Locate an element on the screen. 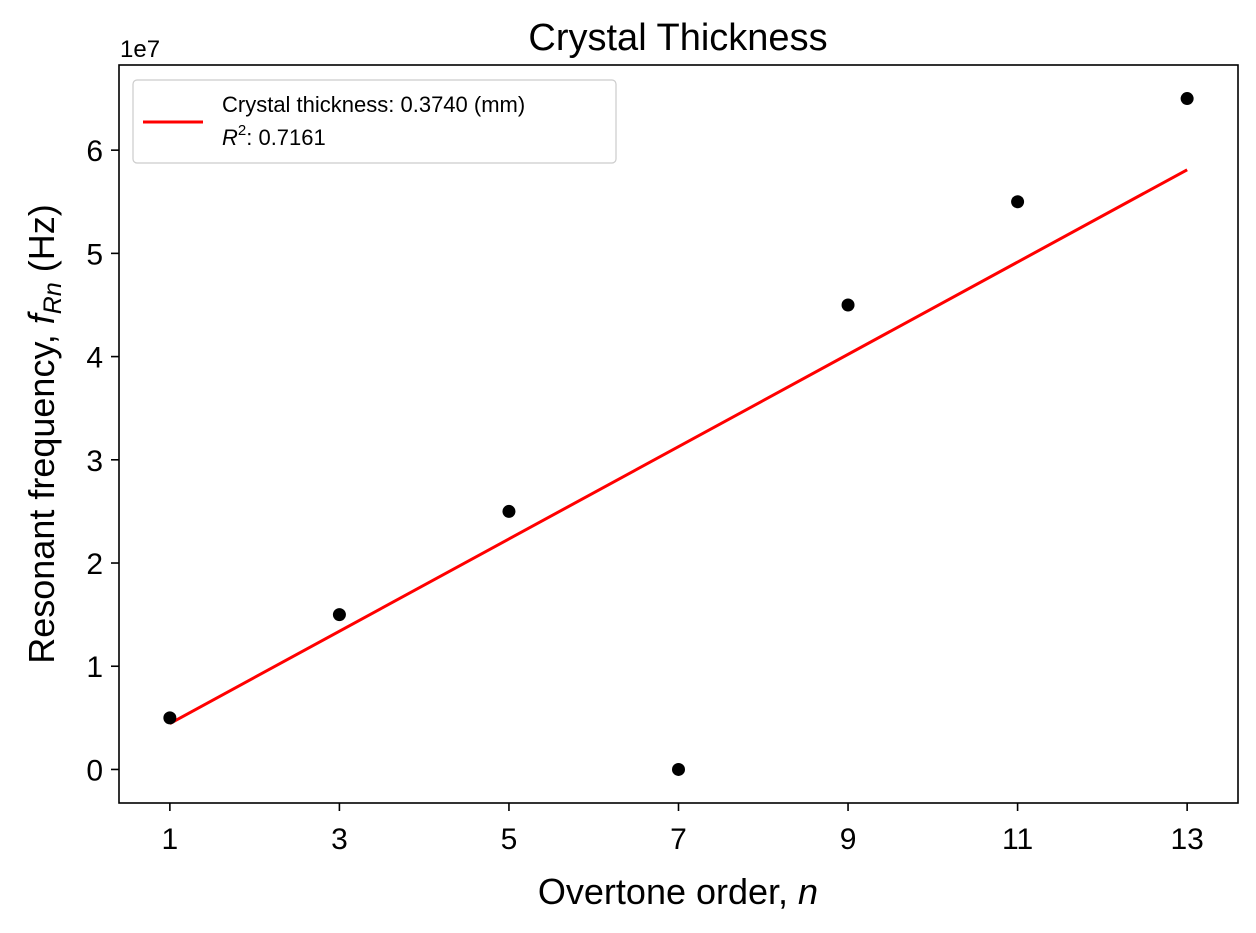  x-ticks: 1 3 5 7 9 11 13 is located at coordinates (683, 829).